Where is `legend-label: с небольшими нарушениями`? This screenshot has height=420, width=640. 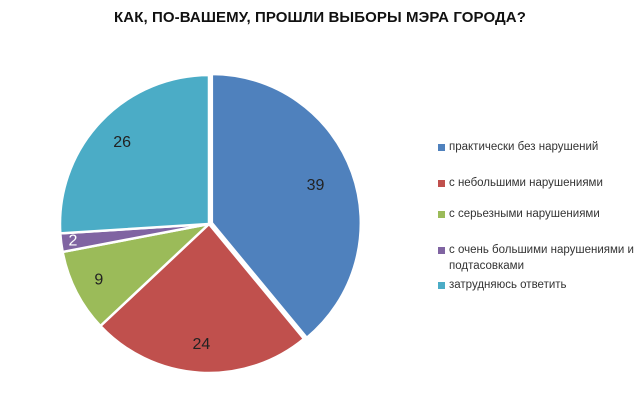 legend-label: с небольшими нарушениями is located at coordinates (526, 183).